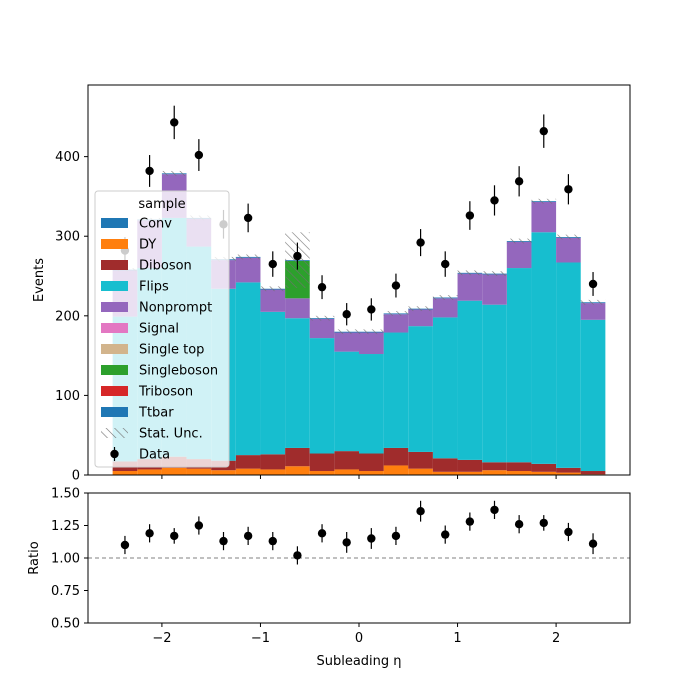 The image size is (700, 700). Describe the element at coordinates (165, 392) in the screenshot. I see `legend-label: Triboson` at that location.